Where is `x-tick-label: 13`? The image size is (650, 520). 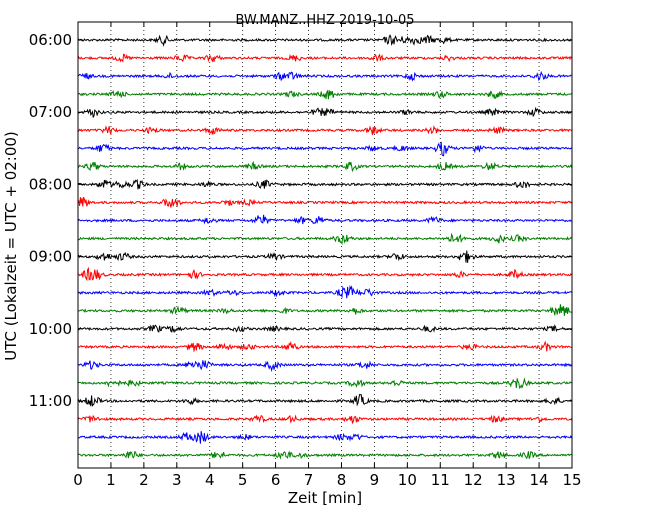 x-tick-label: 13 is located at coordinates (506, 480).